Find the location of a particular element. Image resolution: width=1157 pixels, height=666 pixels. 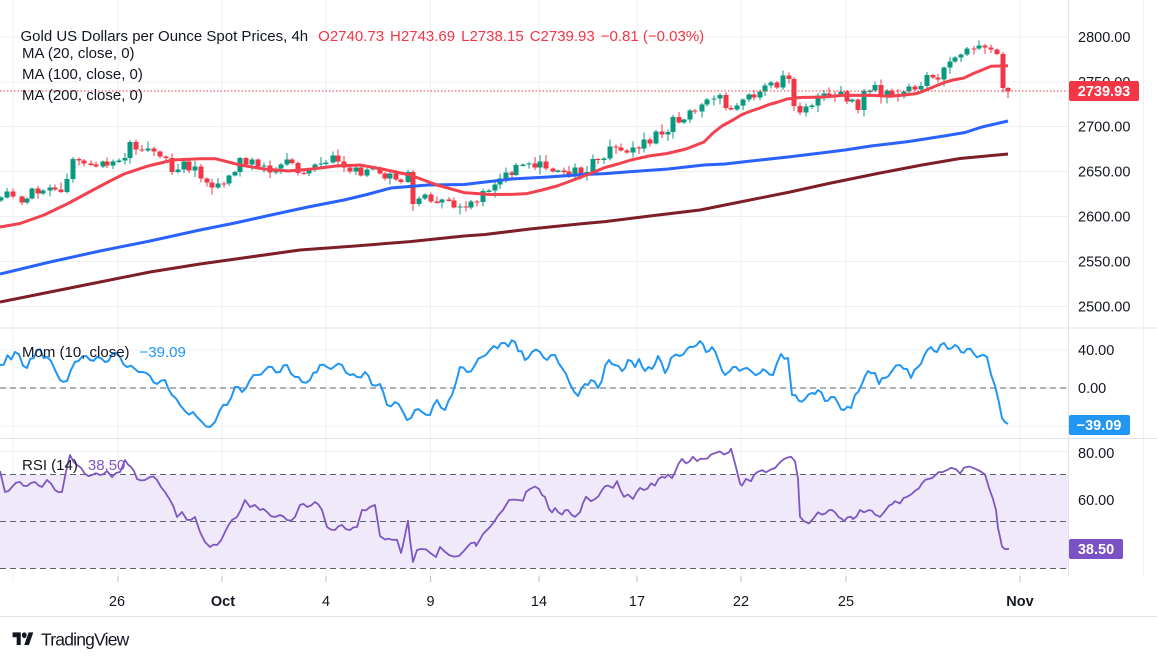

svg-text: 14 is located at coordinates (539, 602).